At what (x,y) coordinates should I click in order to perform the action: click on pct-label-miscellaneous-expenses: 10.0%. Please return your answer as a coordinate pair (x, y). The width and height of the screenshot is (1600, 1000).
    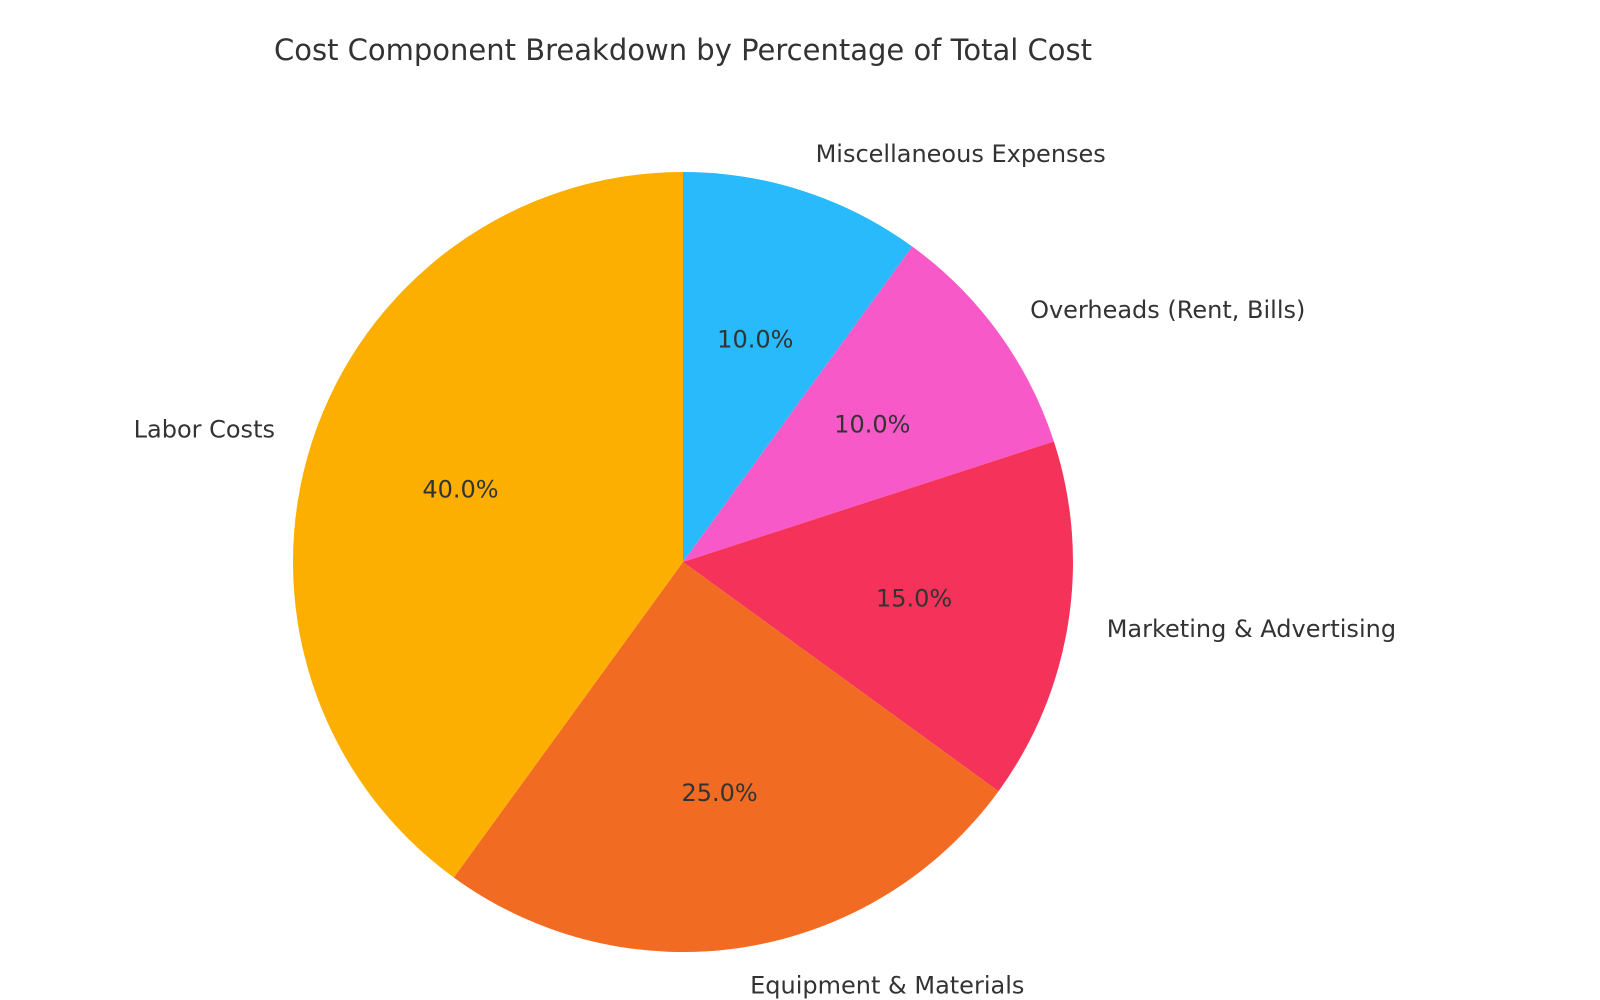
    Looking at the image, I should click on (755, 339).